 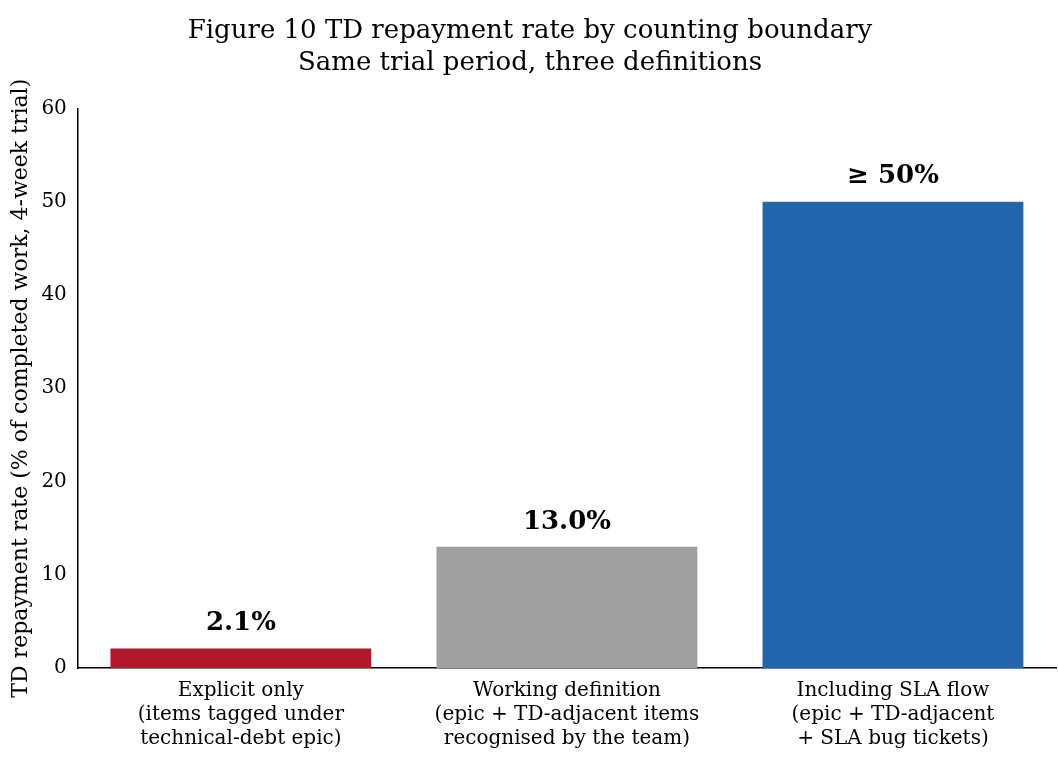 I want to click on y-axis-title: TD repayment rate (% of completed work, 4-week trial), so click(x=19, y=388).